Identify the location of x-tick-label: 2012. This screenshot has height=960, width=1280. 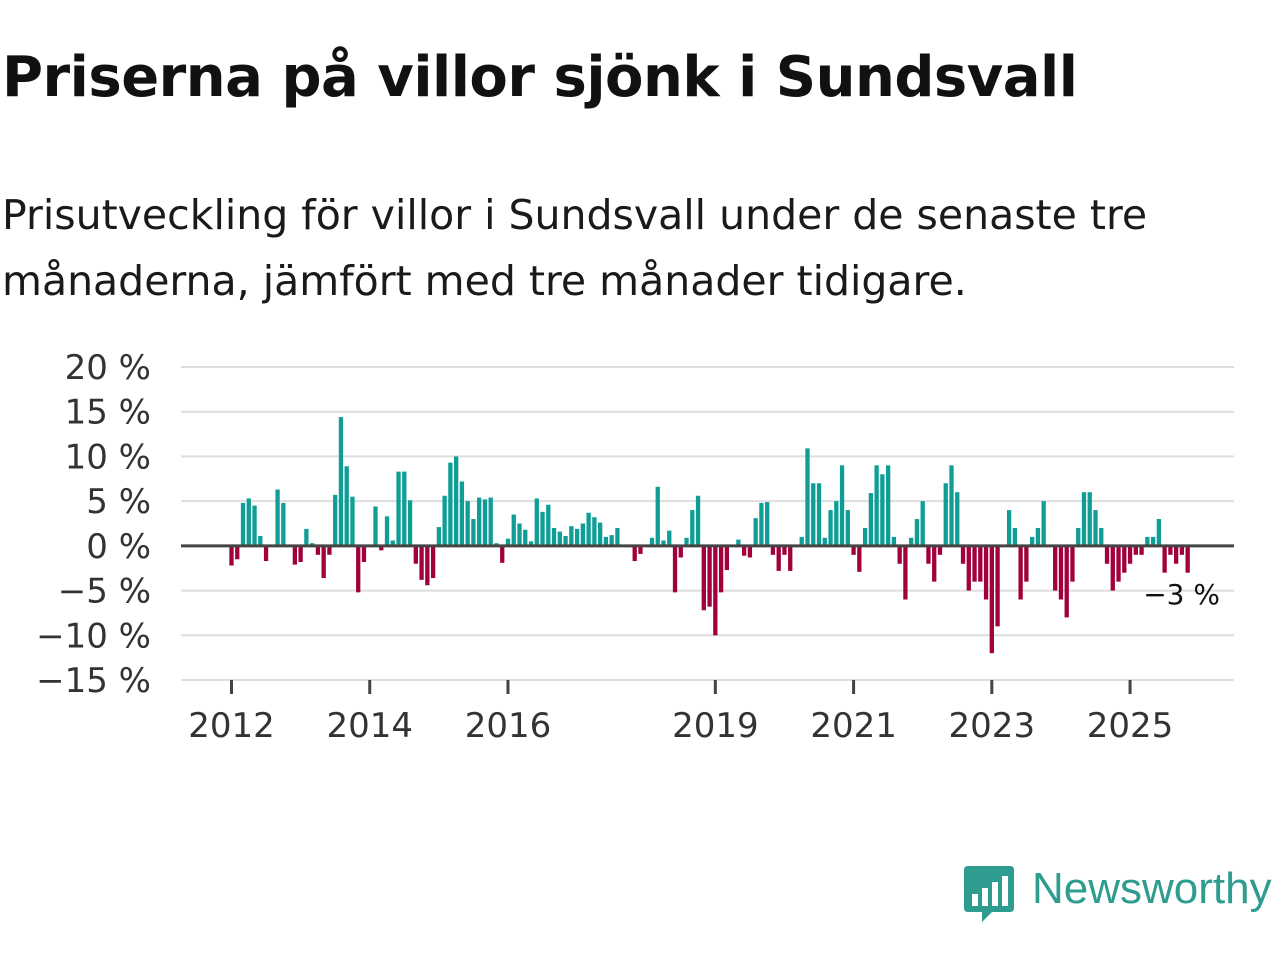
(231, 726).